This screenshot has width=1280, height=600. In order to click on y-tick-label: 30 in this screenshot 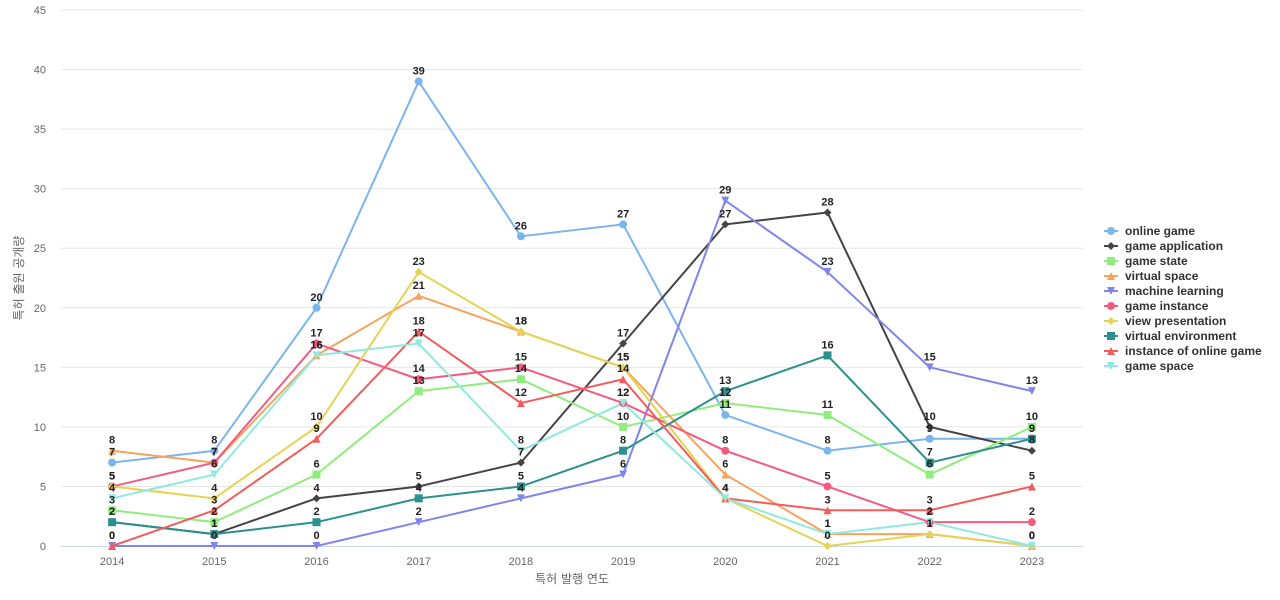, I will do `click(40, 190)`.